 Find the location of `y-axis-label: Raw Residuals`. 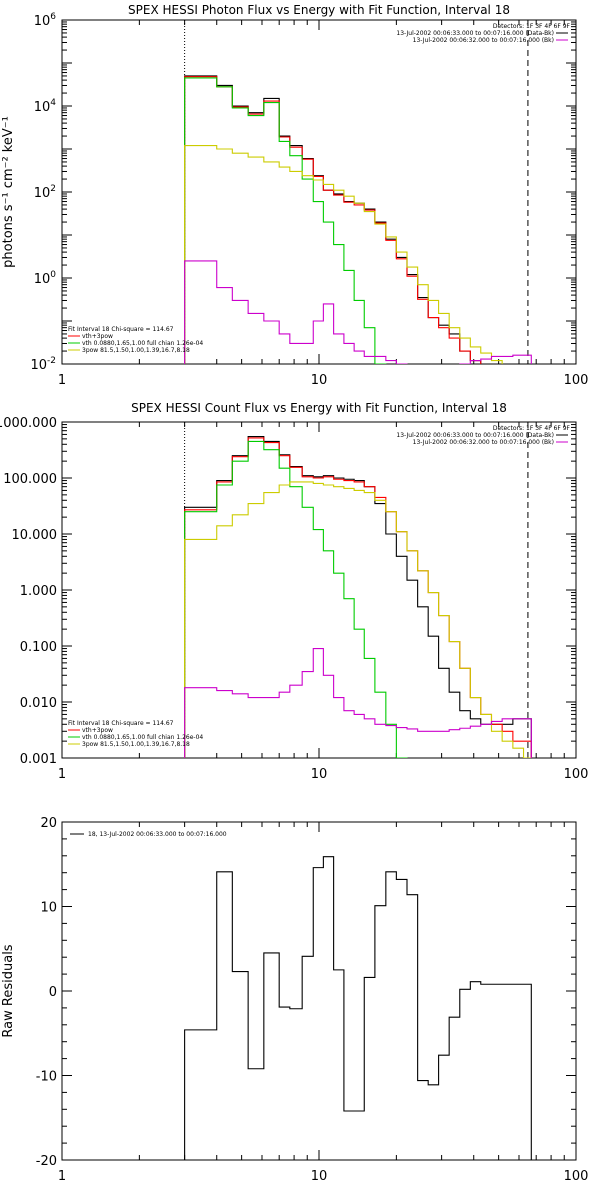

y-axis-label: Raw Residuals is located at coordinates (8, 990).